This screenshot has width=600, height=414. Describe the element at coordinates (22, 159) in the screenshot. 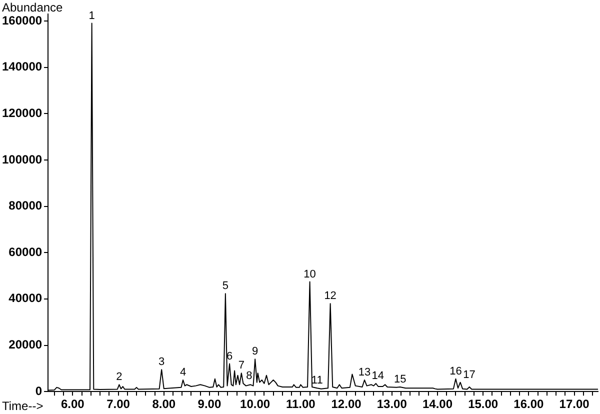

I see `y-tick-label: 100000` at that location.